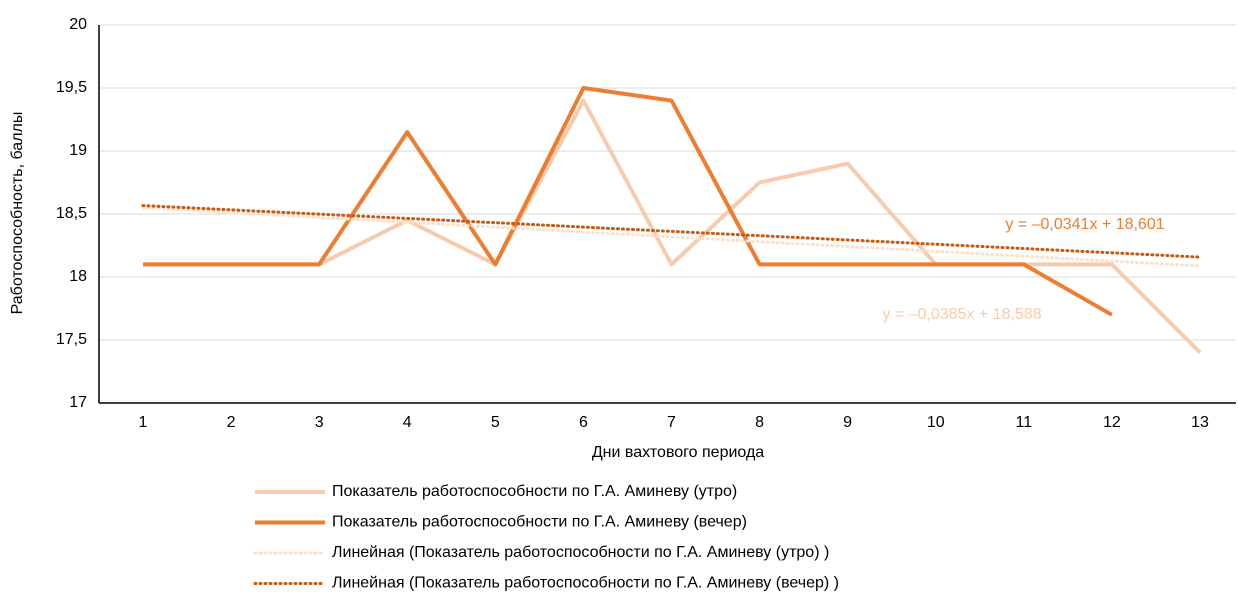 This screenshot has width=1238, height=600. What do you see at coordinates (847, 422) in the screenshot?
I see `x-tick-label: 9` at bounding box center [847, 422].